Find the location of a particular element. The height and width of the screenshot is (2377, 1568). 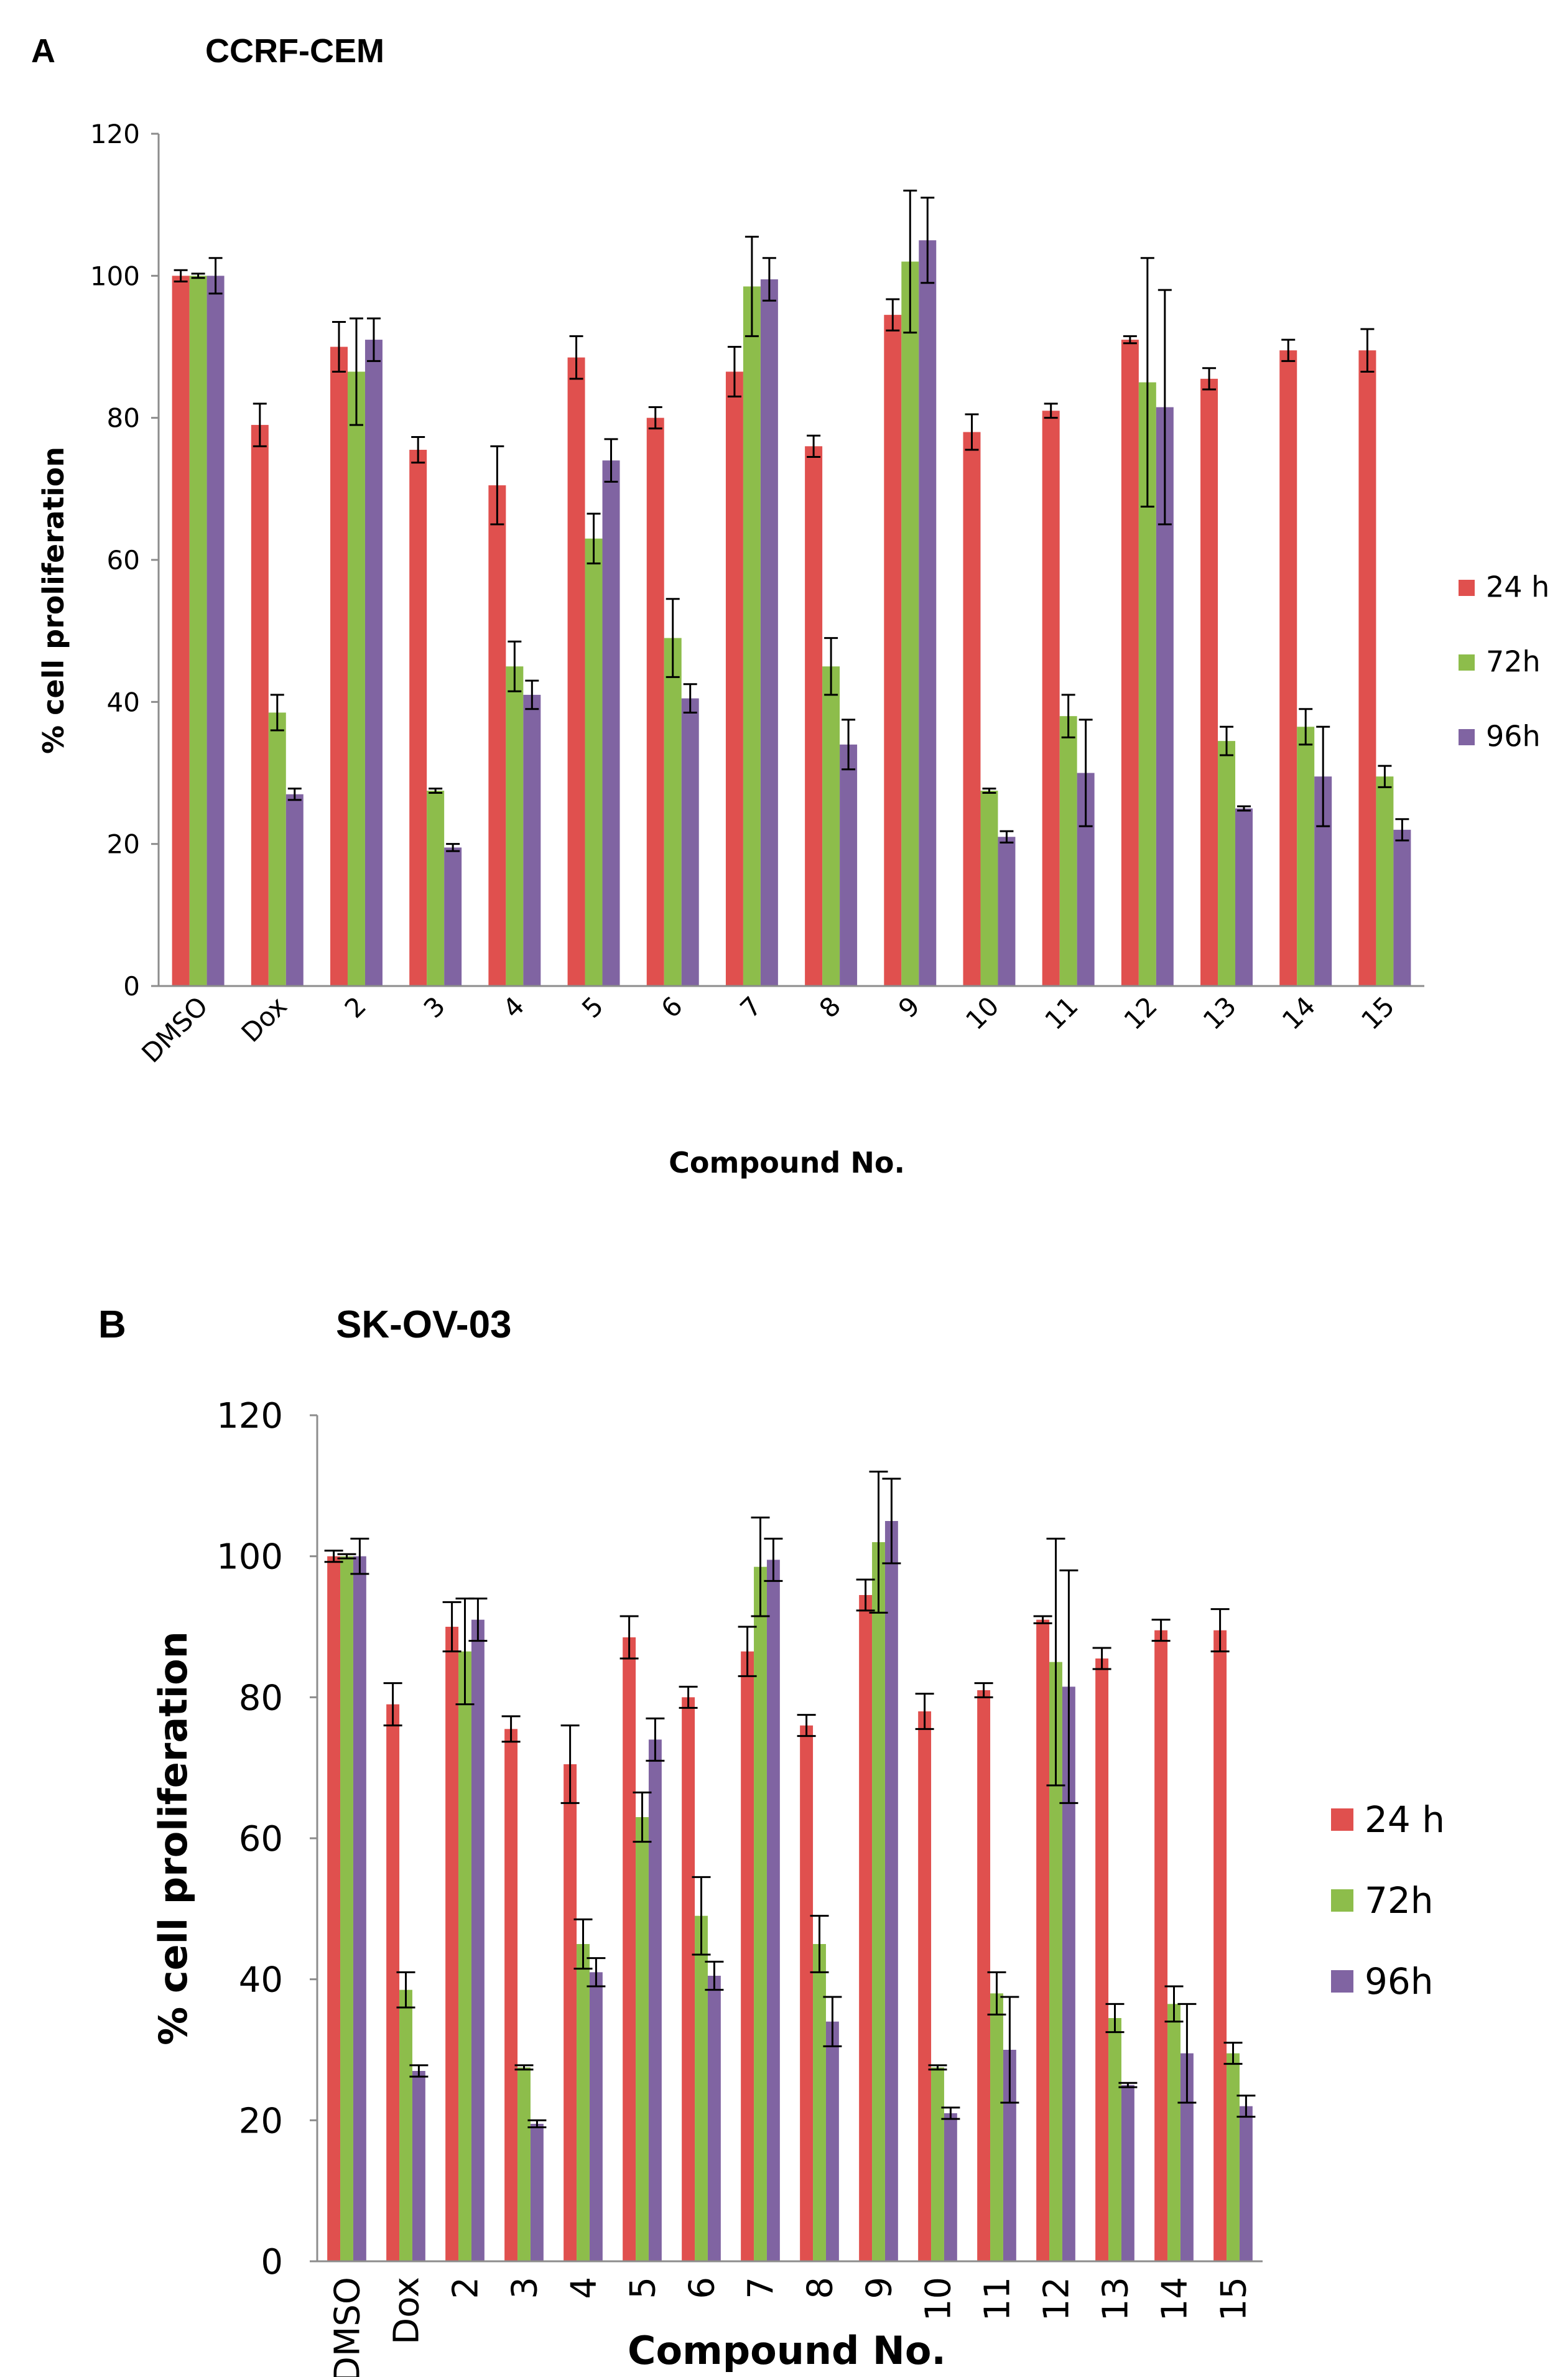

legend-label: 72h is located at coordinates (1399, 1900).